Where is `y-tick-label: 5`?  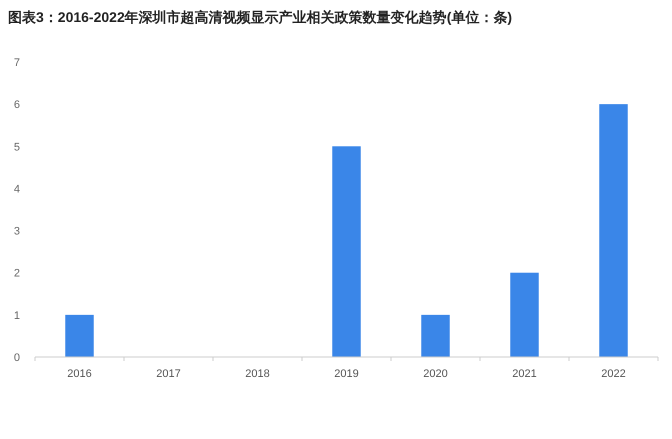 y-tick-label: 5 is located at coordinates (17, 147).